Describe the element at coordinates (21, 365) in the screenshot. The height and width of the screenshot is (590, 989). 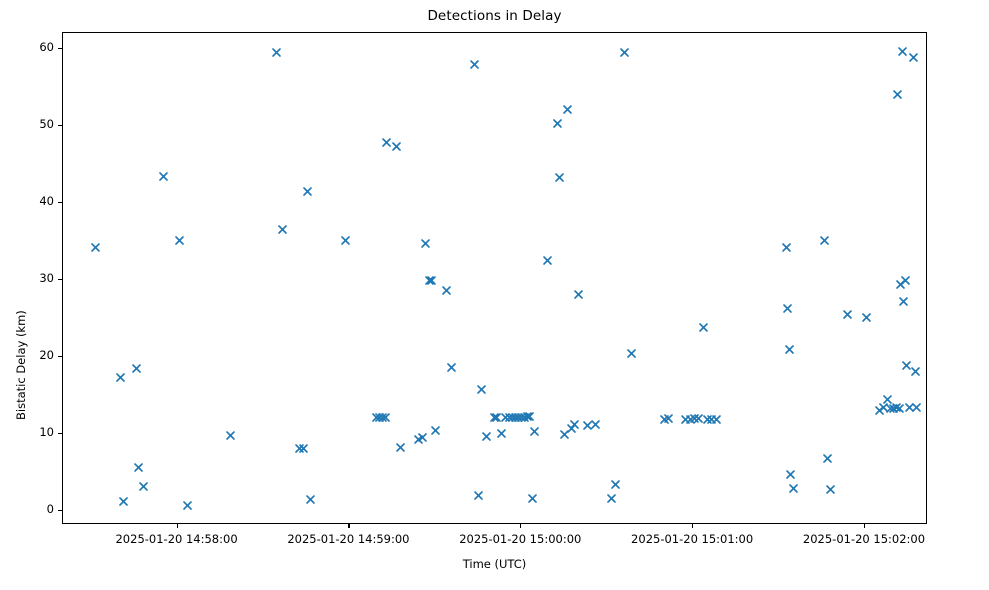
I see `y-axis-label: Bistatic Delay (km)` at that location.